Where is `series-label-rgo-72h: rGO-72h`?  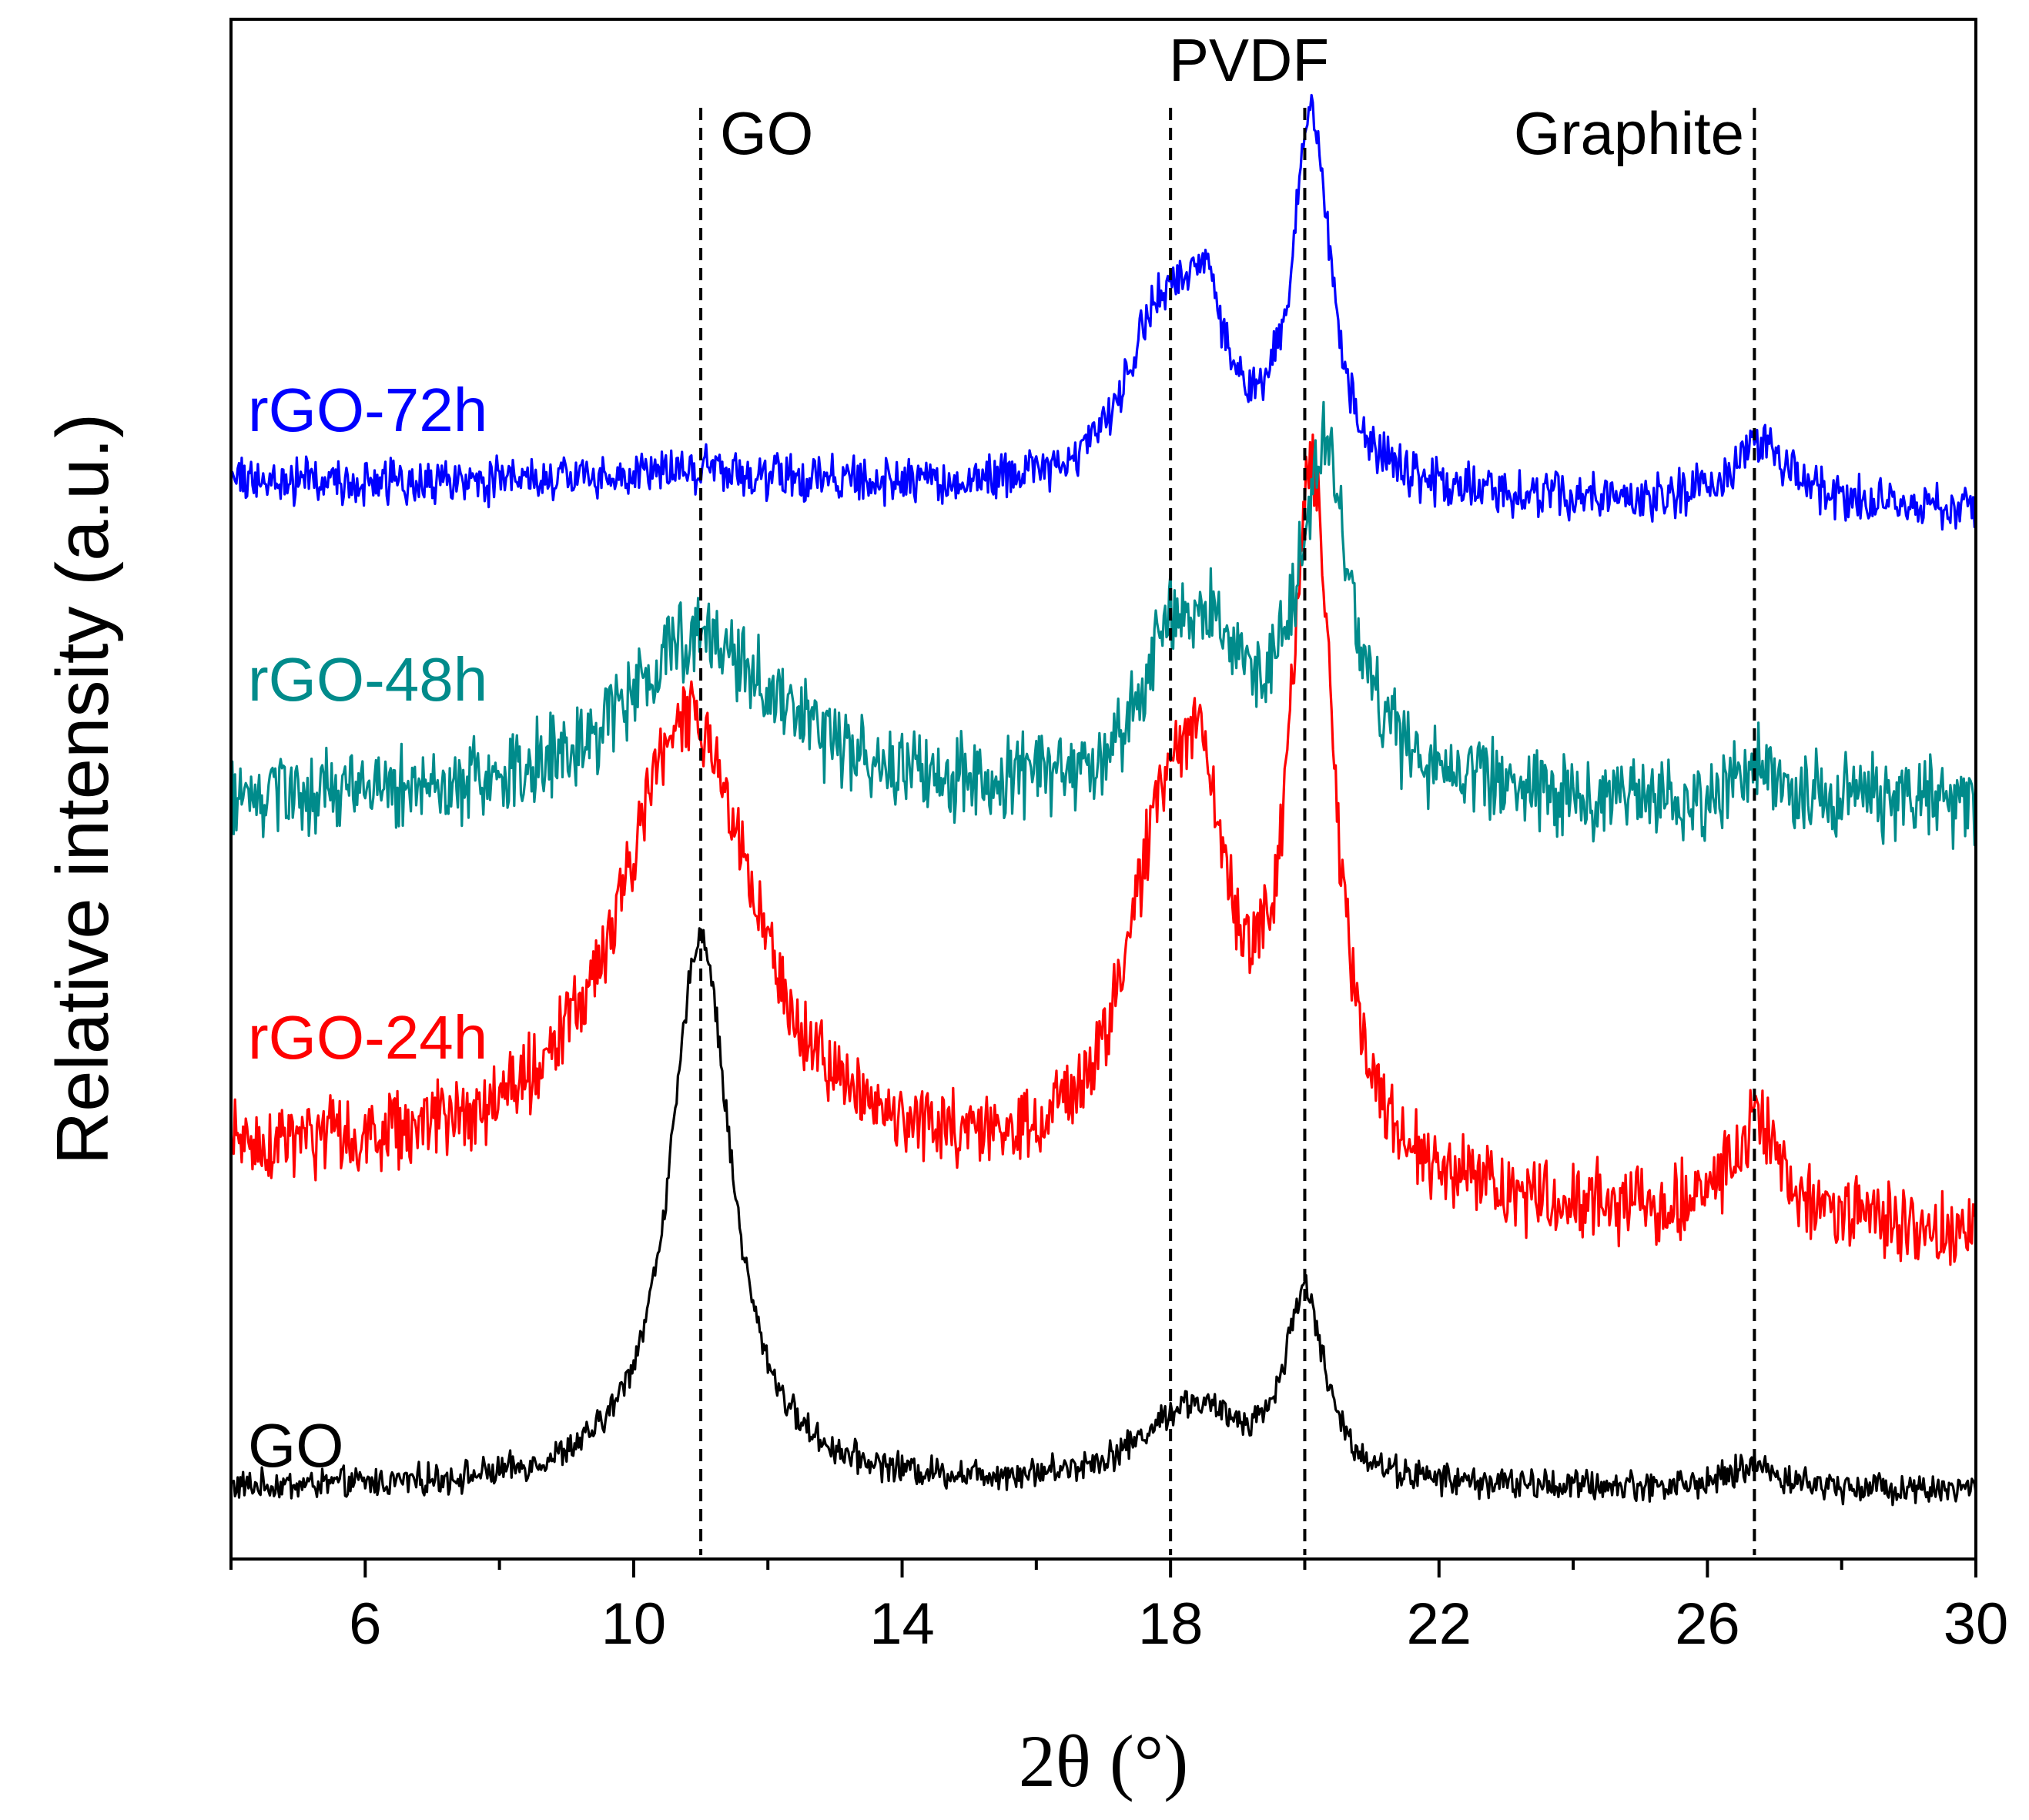
series-label-rgo-72h: rGO-72h is located at coordinates (367, 410).